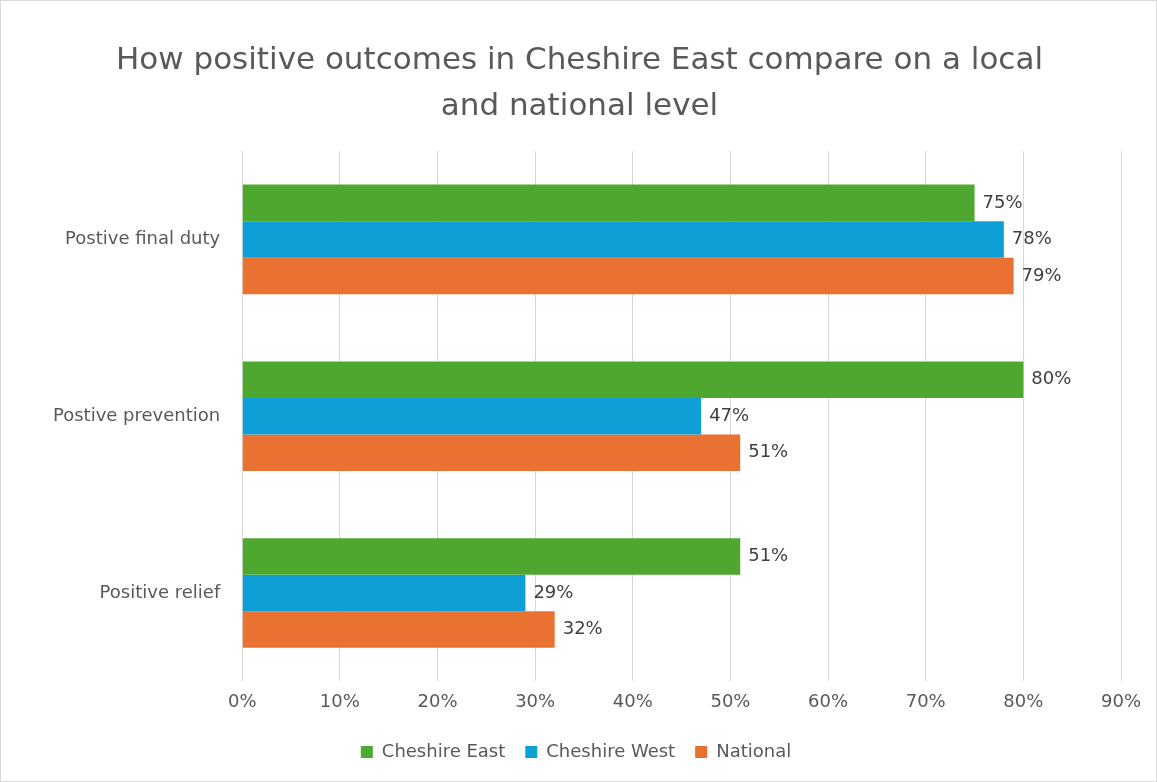  Describe the element at coordinates (1041, 274) in the screenshot. I see `data-label: 79%` at that location.